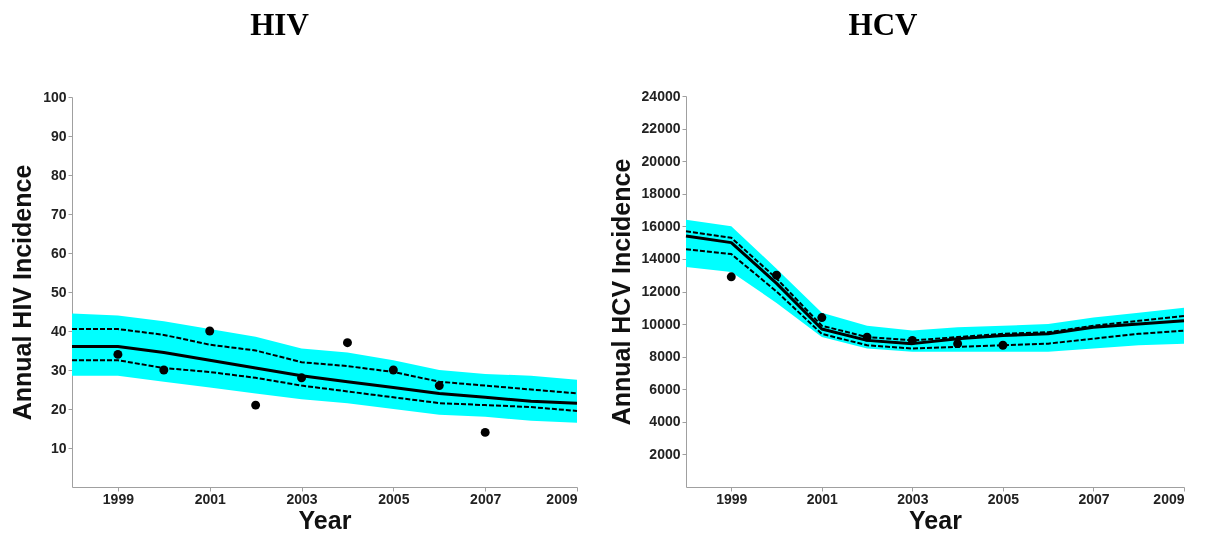  I want to click on y-tick-label: 2000, so click(665, 453).